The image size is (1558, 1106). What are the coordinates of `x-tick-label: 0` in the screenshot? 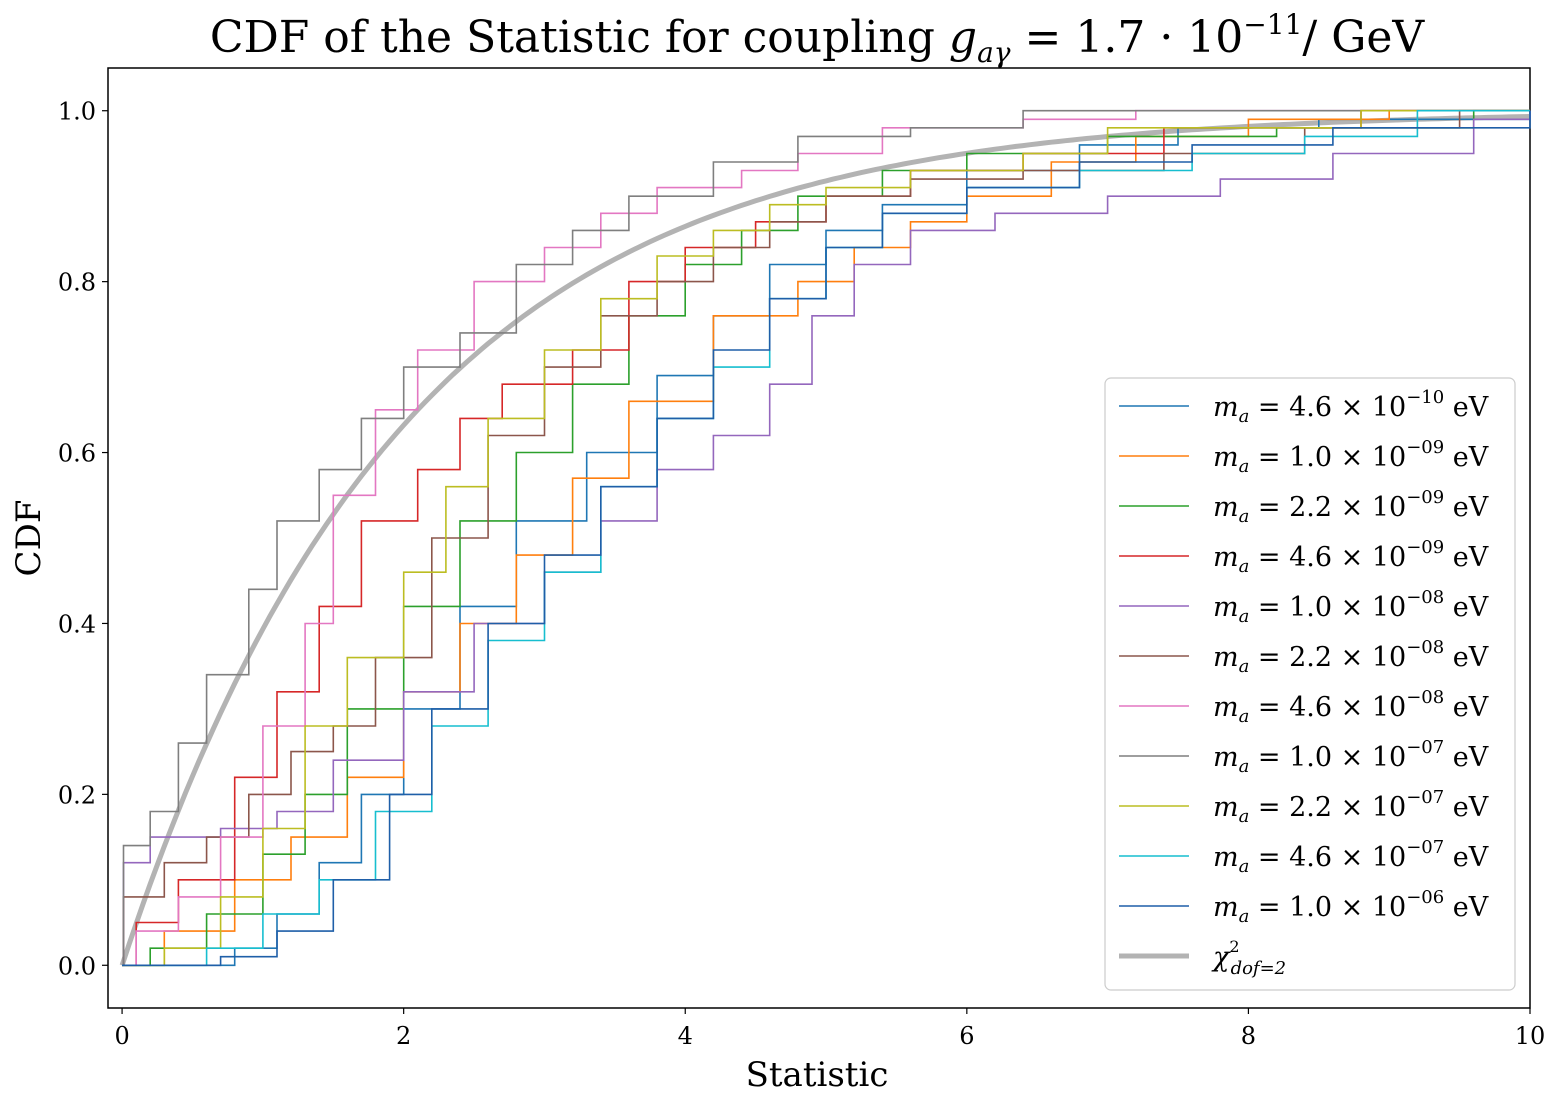 It's located at (121, 1036).